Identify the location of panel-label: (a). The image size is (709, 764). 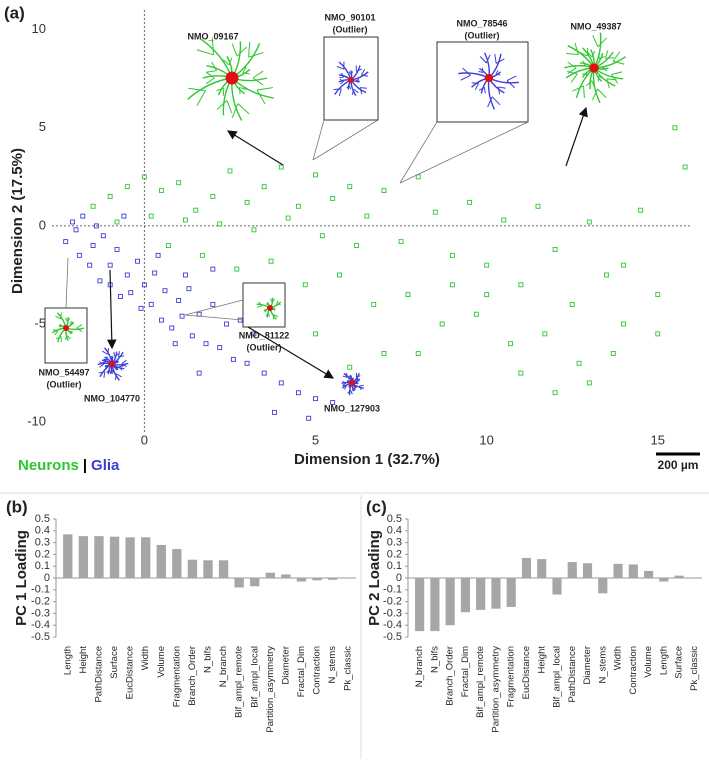
(14, 12).